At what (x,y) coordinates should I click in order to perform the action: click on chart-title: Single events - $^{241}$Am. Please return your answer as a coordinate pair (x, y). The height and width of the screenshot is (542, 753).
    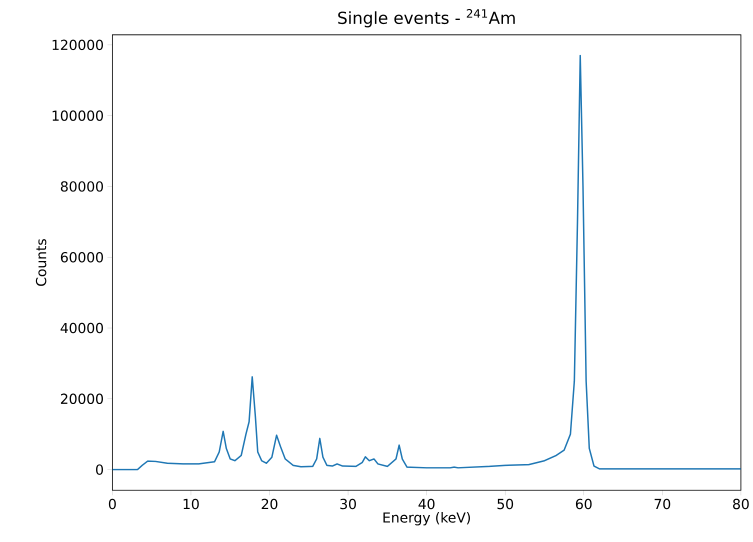
    Looking at the image, I should click on (426, 18).